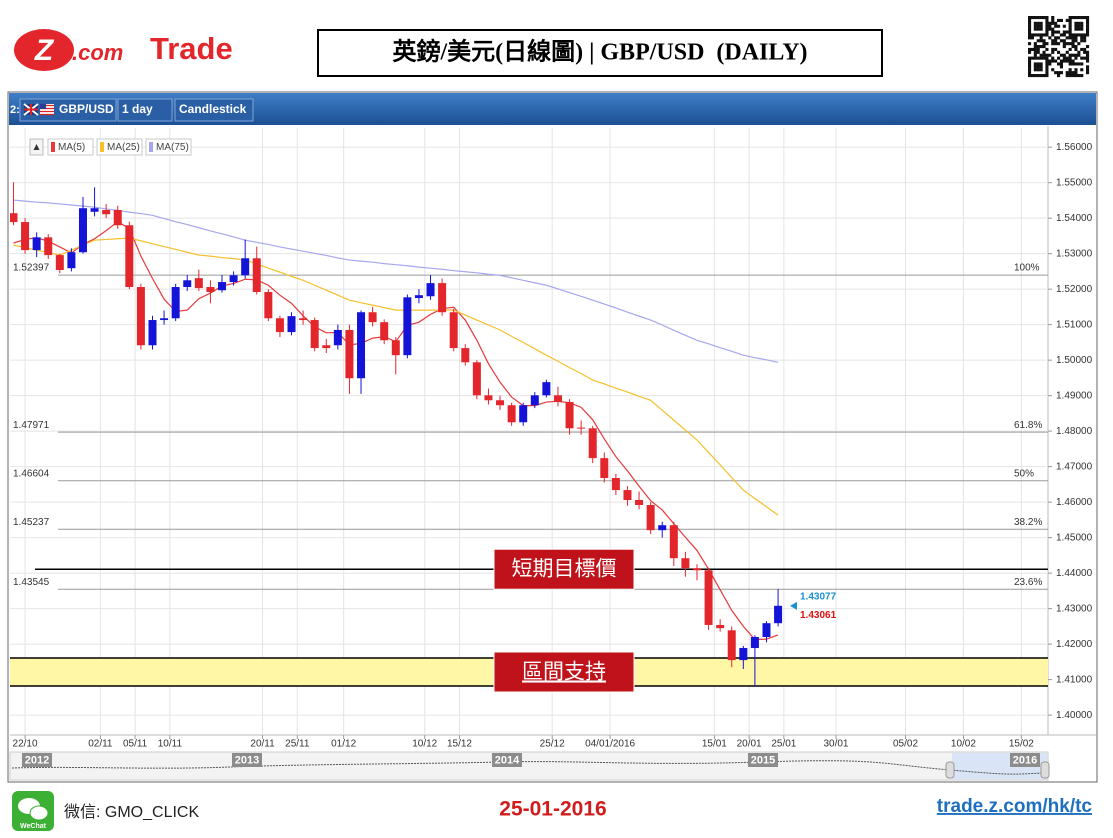 The width and height of the screenshot is (1113, 838). What do you see at coordinates (507, 760) in the screenshot?
I see `navigator-year: 2014` at bounding box center [507, 760].